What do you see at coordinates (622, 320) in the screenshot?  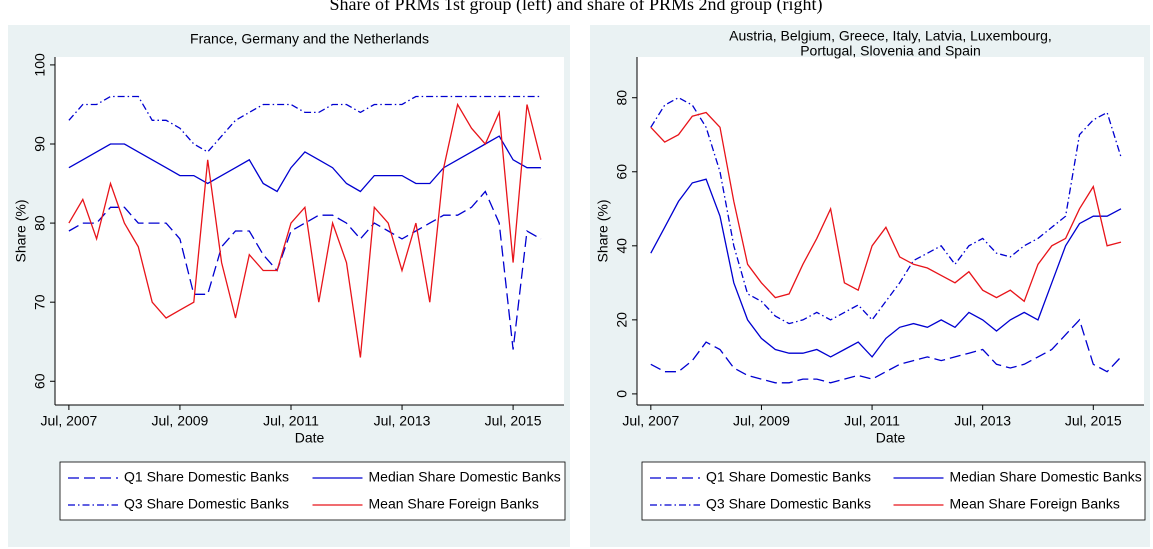 I see `y-tick-label: 20` at bounding box center [622, 320].